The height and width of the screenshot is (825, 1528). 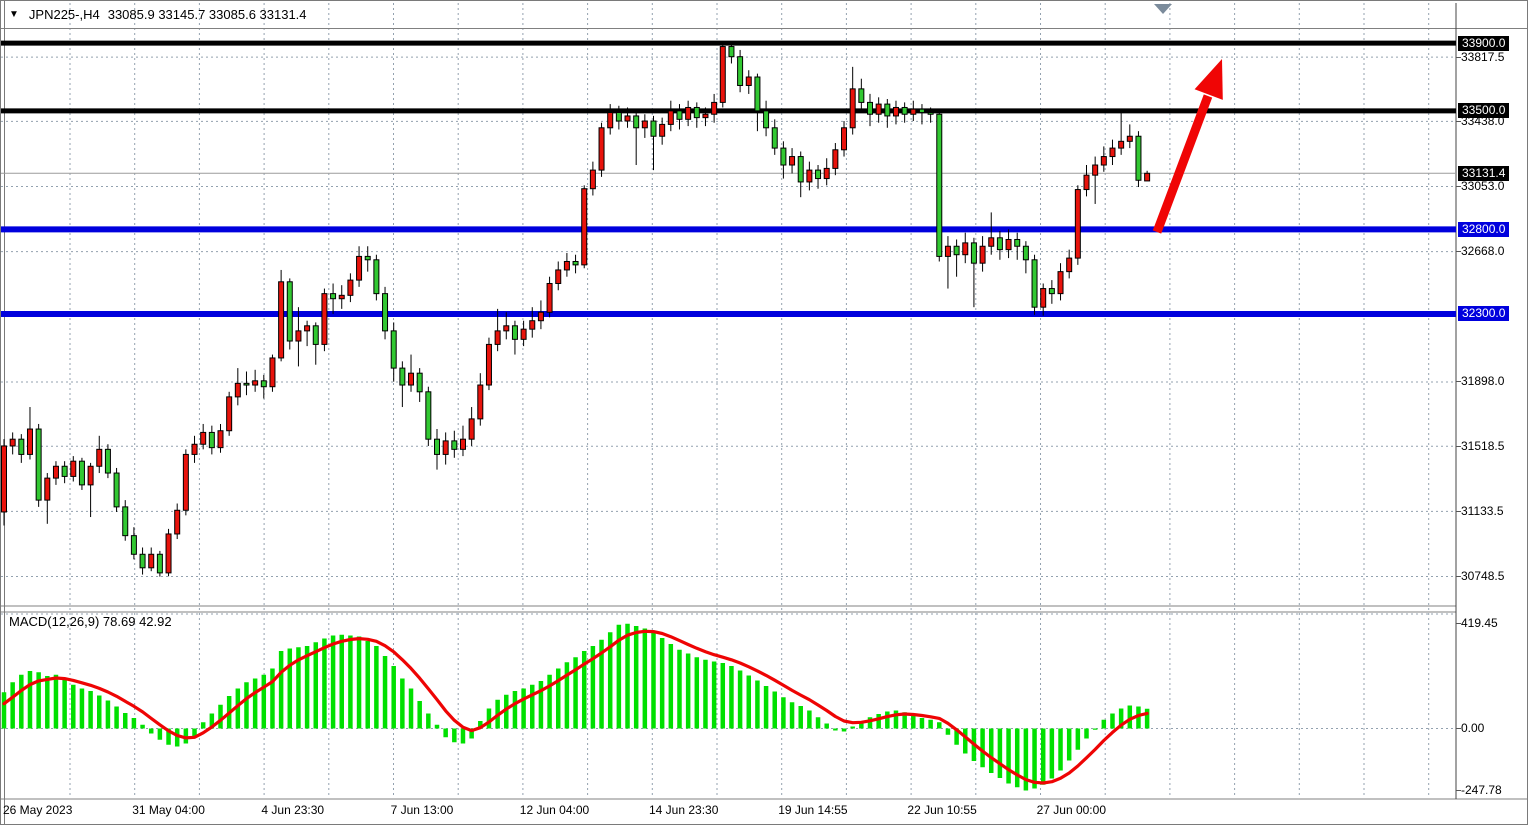 What do you see at coordinates (1483, 56) in the screenshot?
I see `price-axis-label: 33817.5` at bounding box center [1483, 56].